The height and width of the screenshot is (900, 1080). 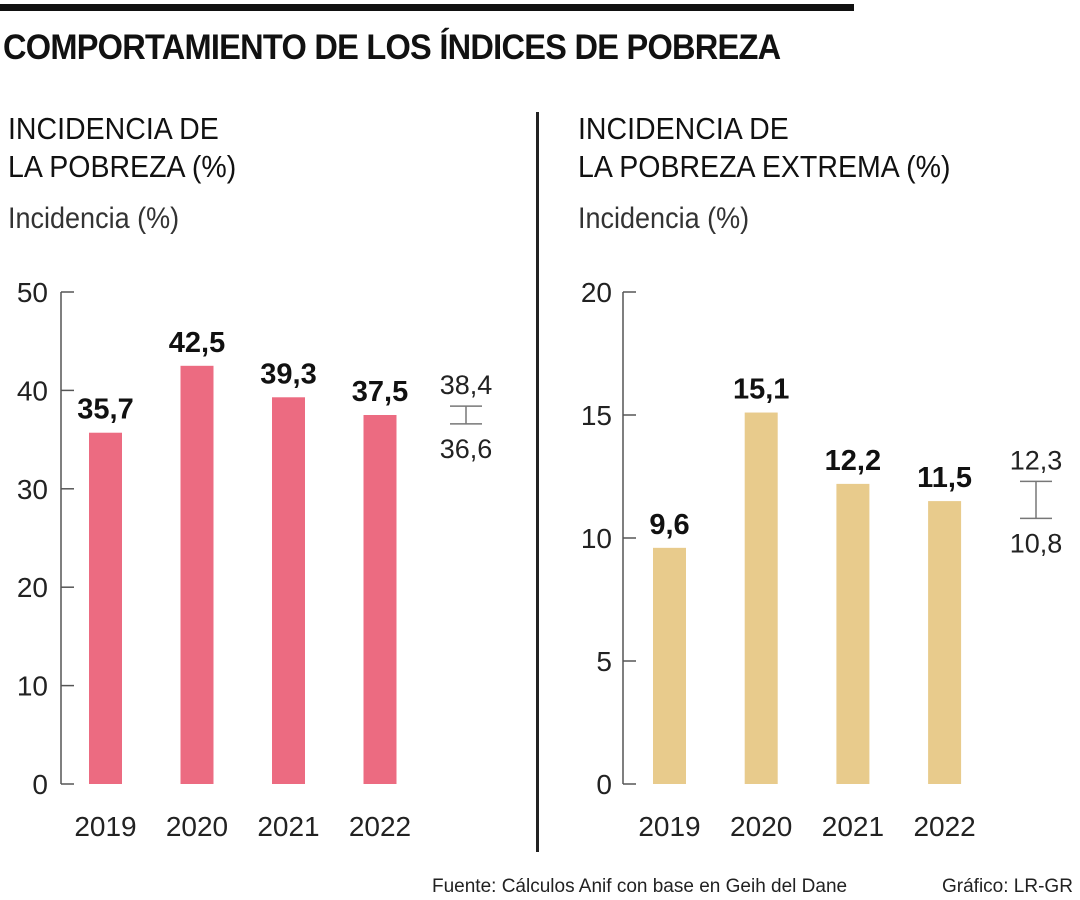 I want to click on range-high-label: 38,4, so click(x=466, y=385).